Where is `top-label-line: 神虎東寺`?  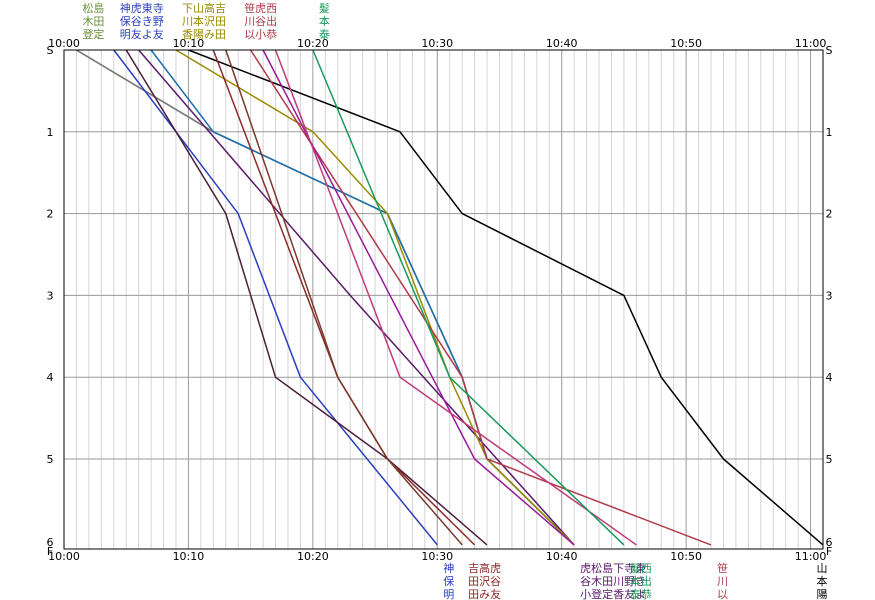
top-label-line: 神虎東寺 is located at coordinates (142, 8).